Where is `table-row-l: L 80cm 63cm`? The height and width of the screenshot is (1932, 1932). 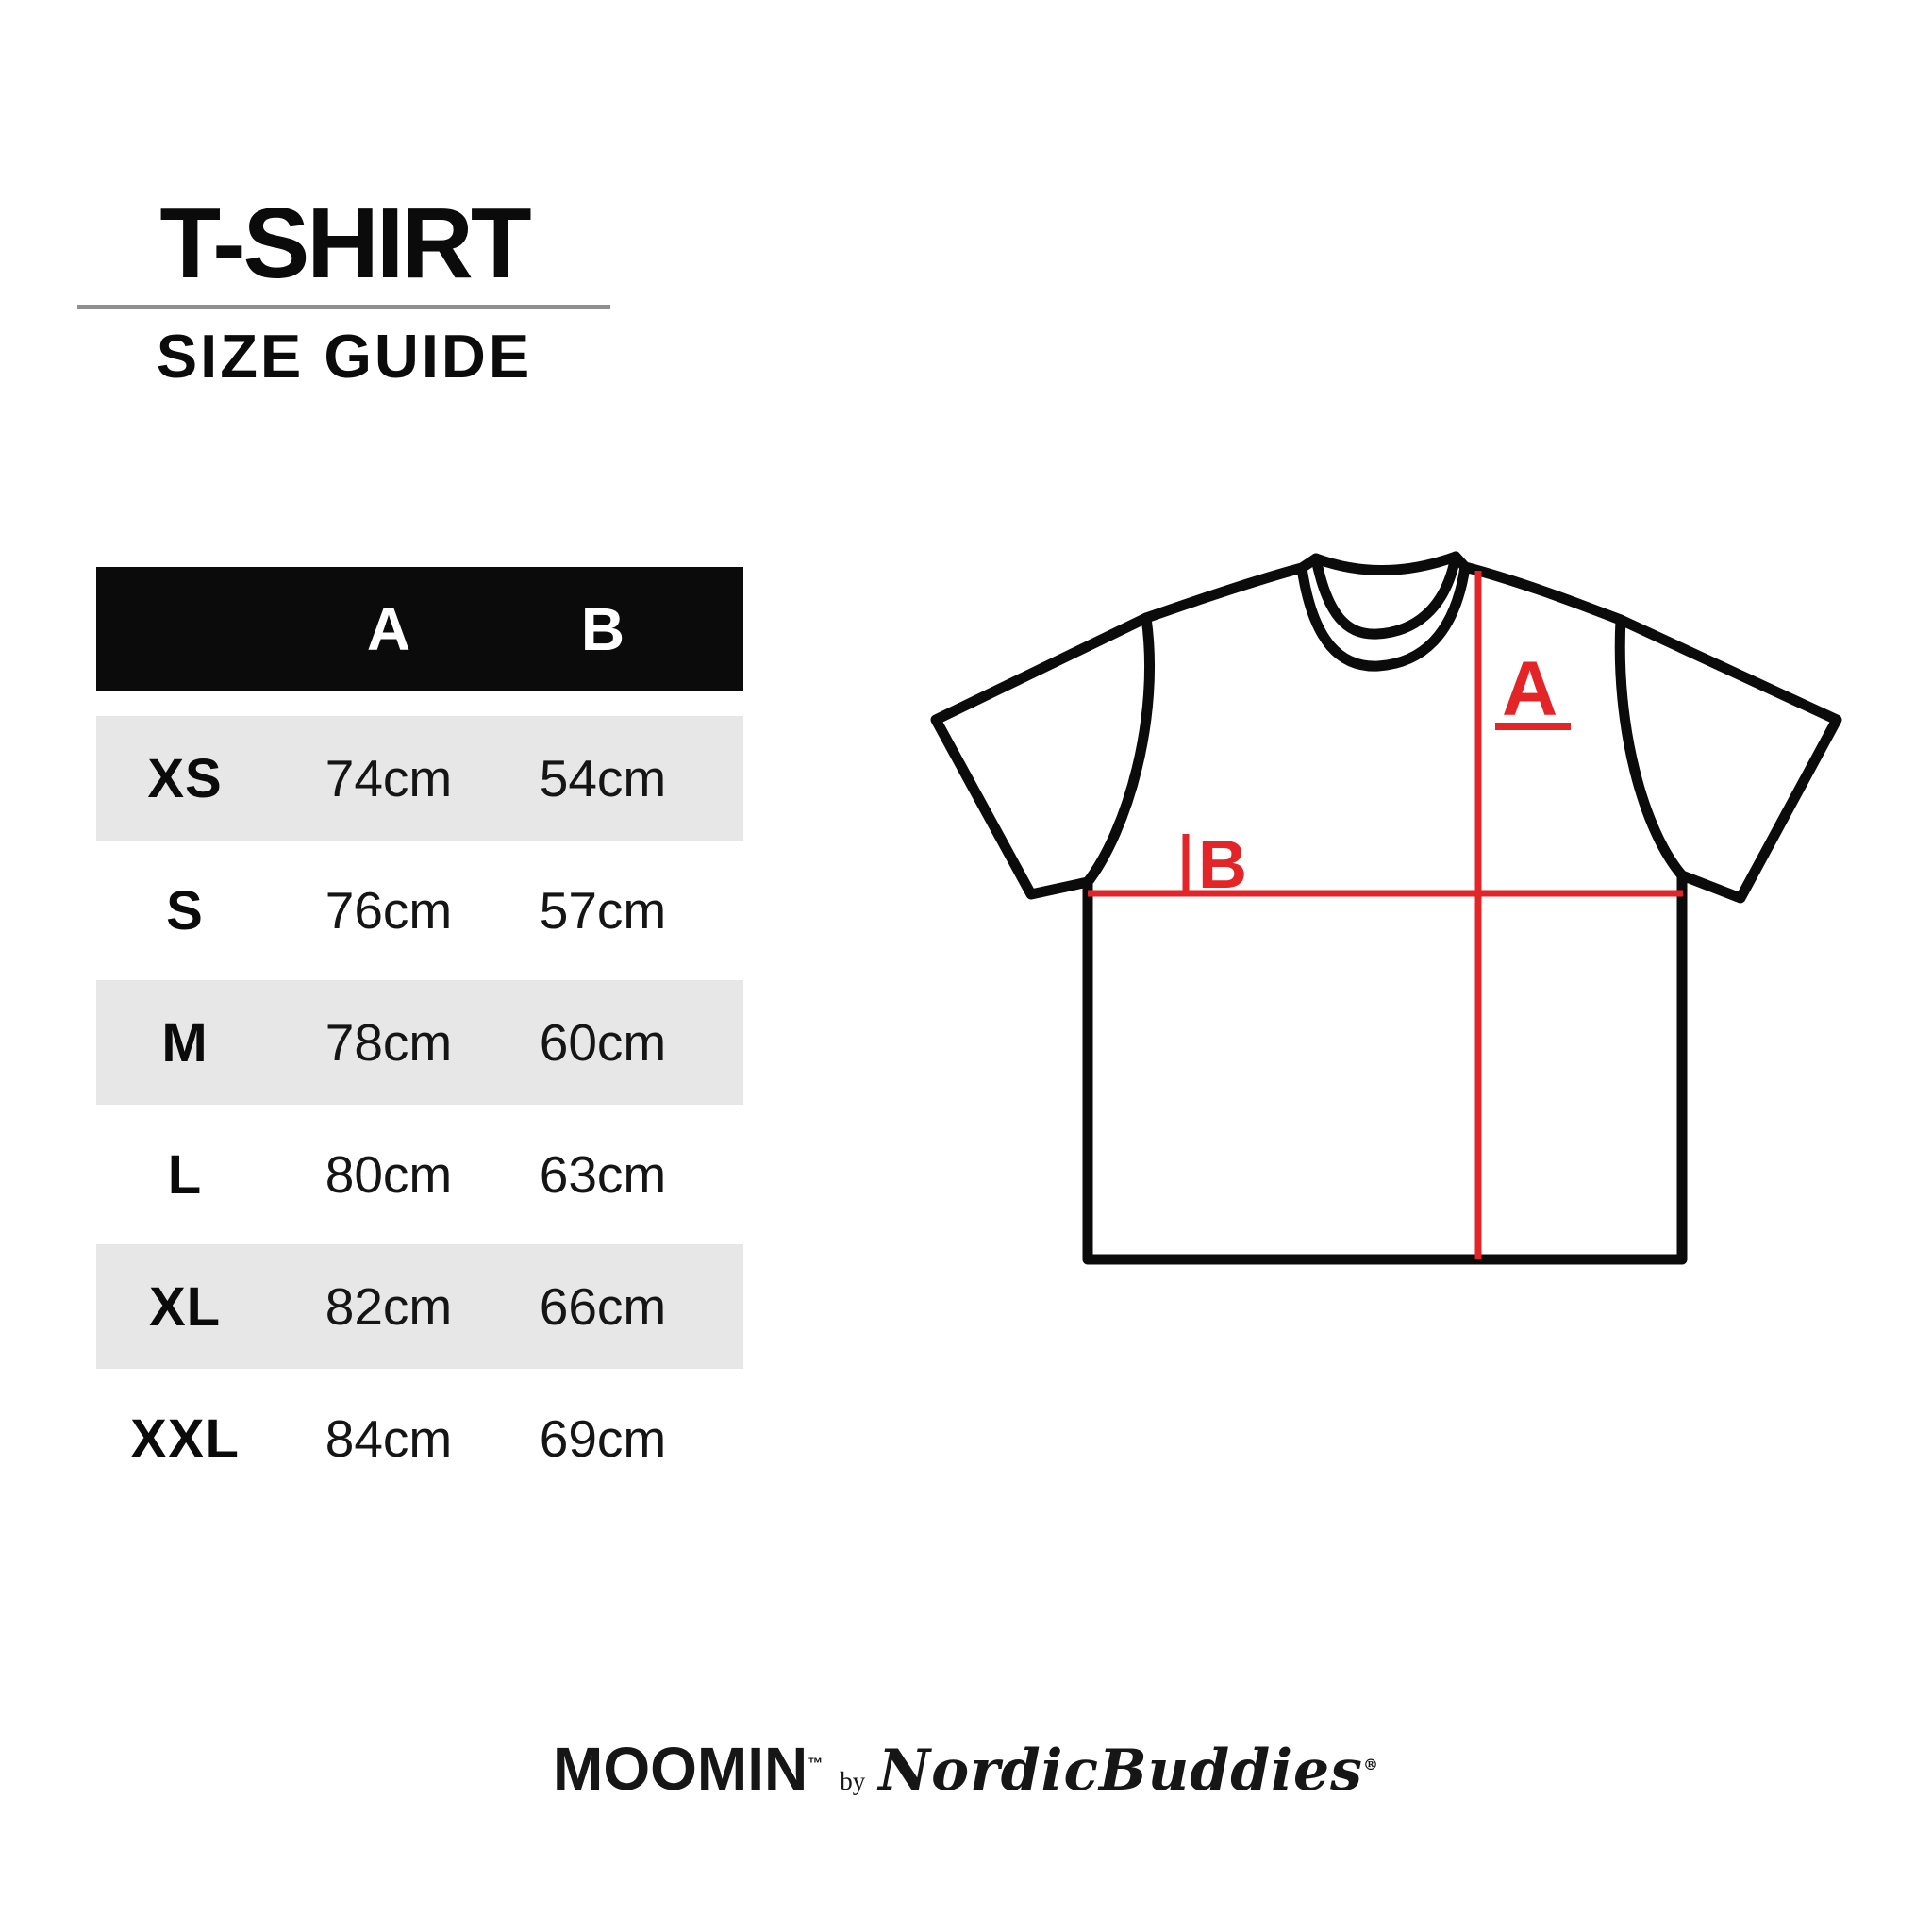
table-row-l: L 80cm 63cm is located at coordinates (420, 1174).